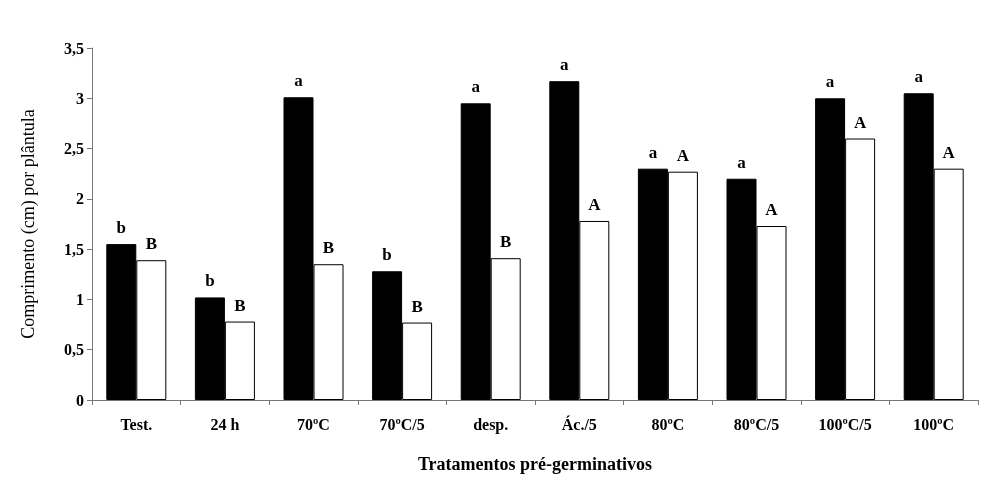 The image size is (1008, 495). Describe the element at coordinates (80, 400) in the screenshot. I see `y-tick-label: 0` at that location.